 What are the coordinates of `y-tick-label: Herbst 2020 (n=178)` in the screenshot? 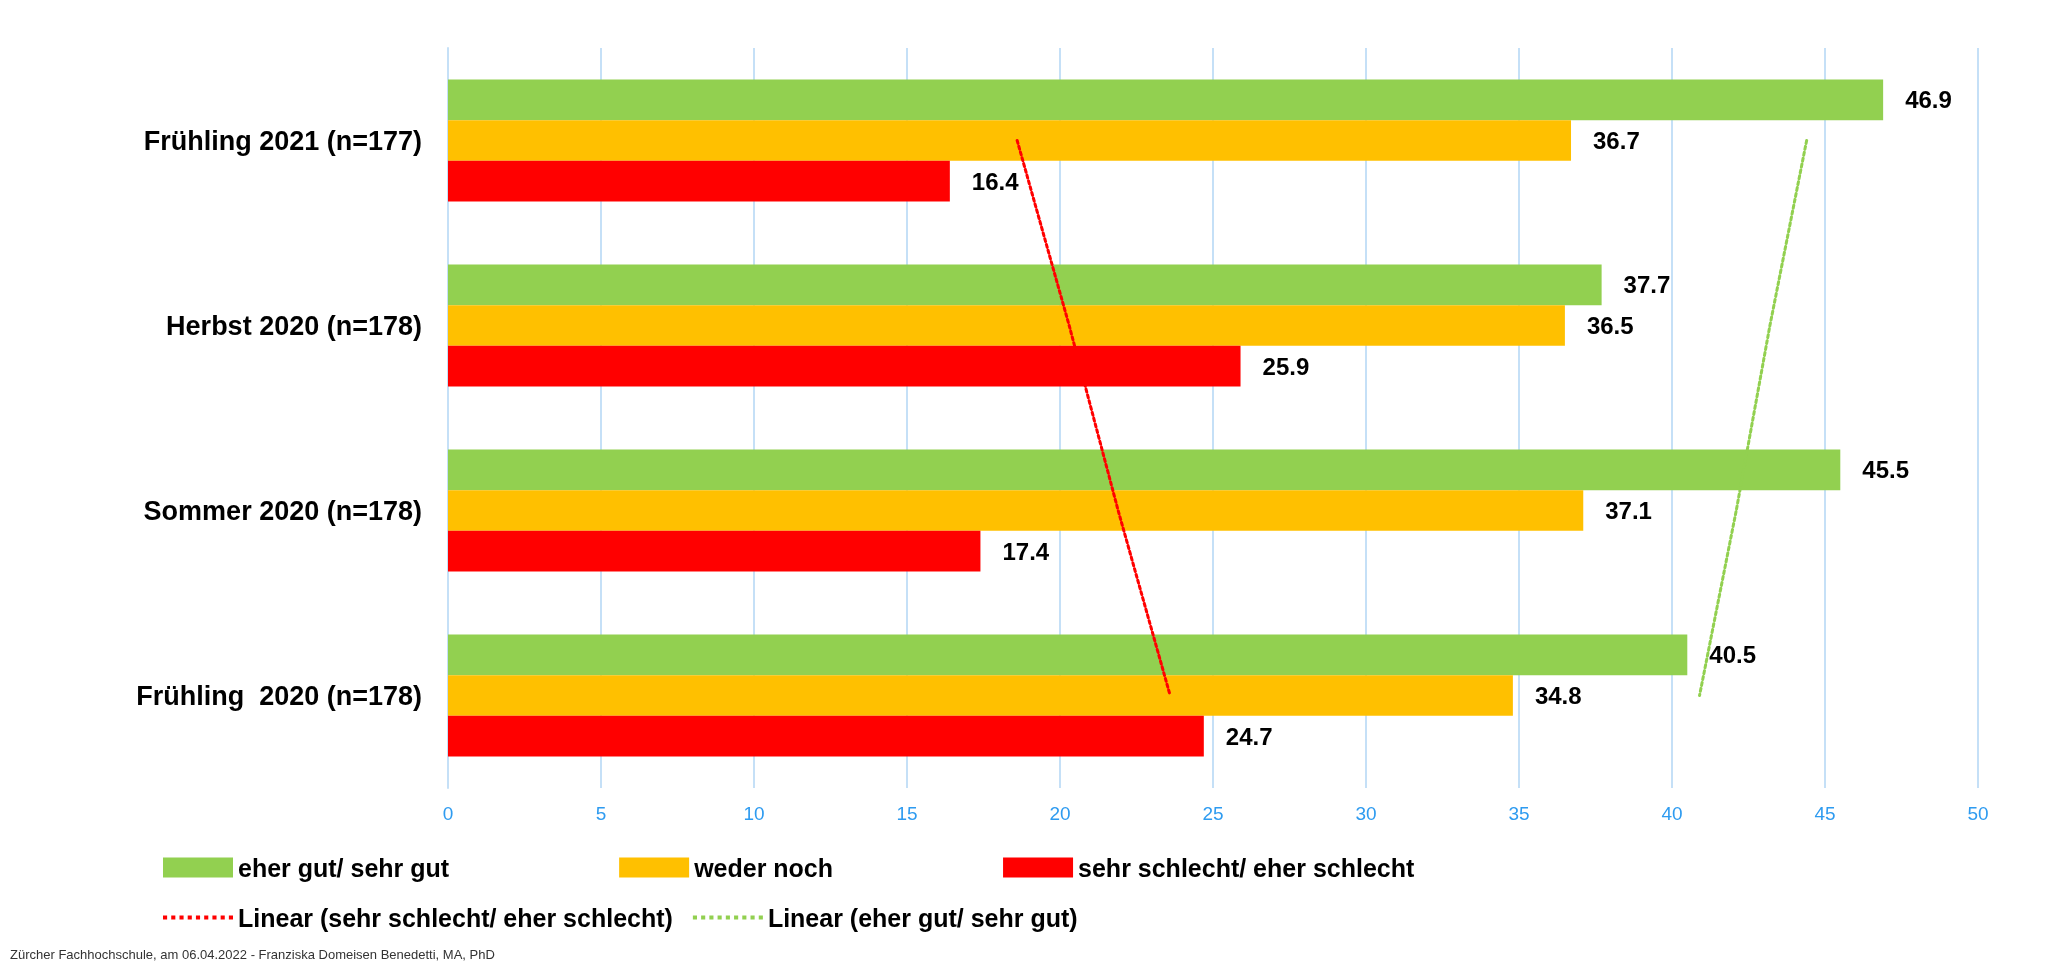 It's located at (294, 325).